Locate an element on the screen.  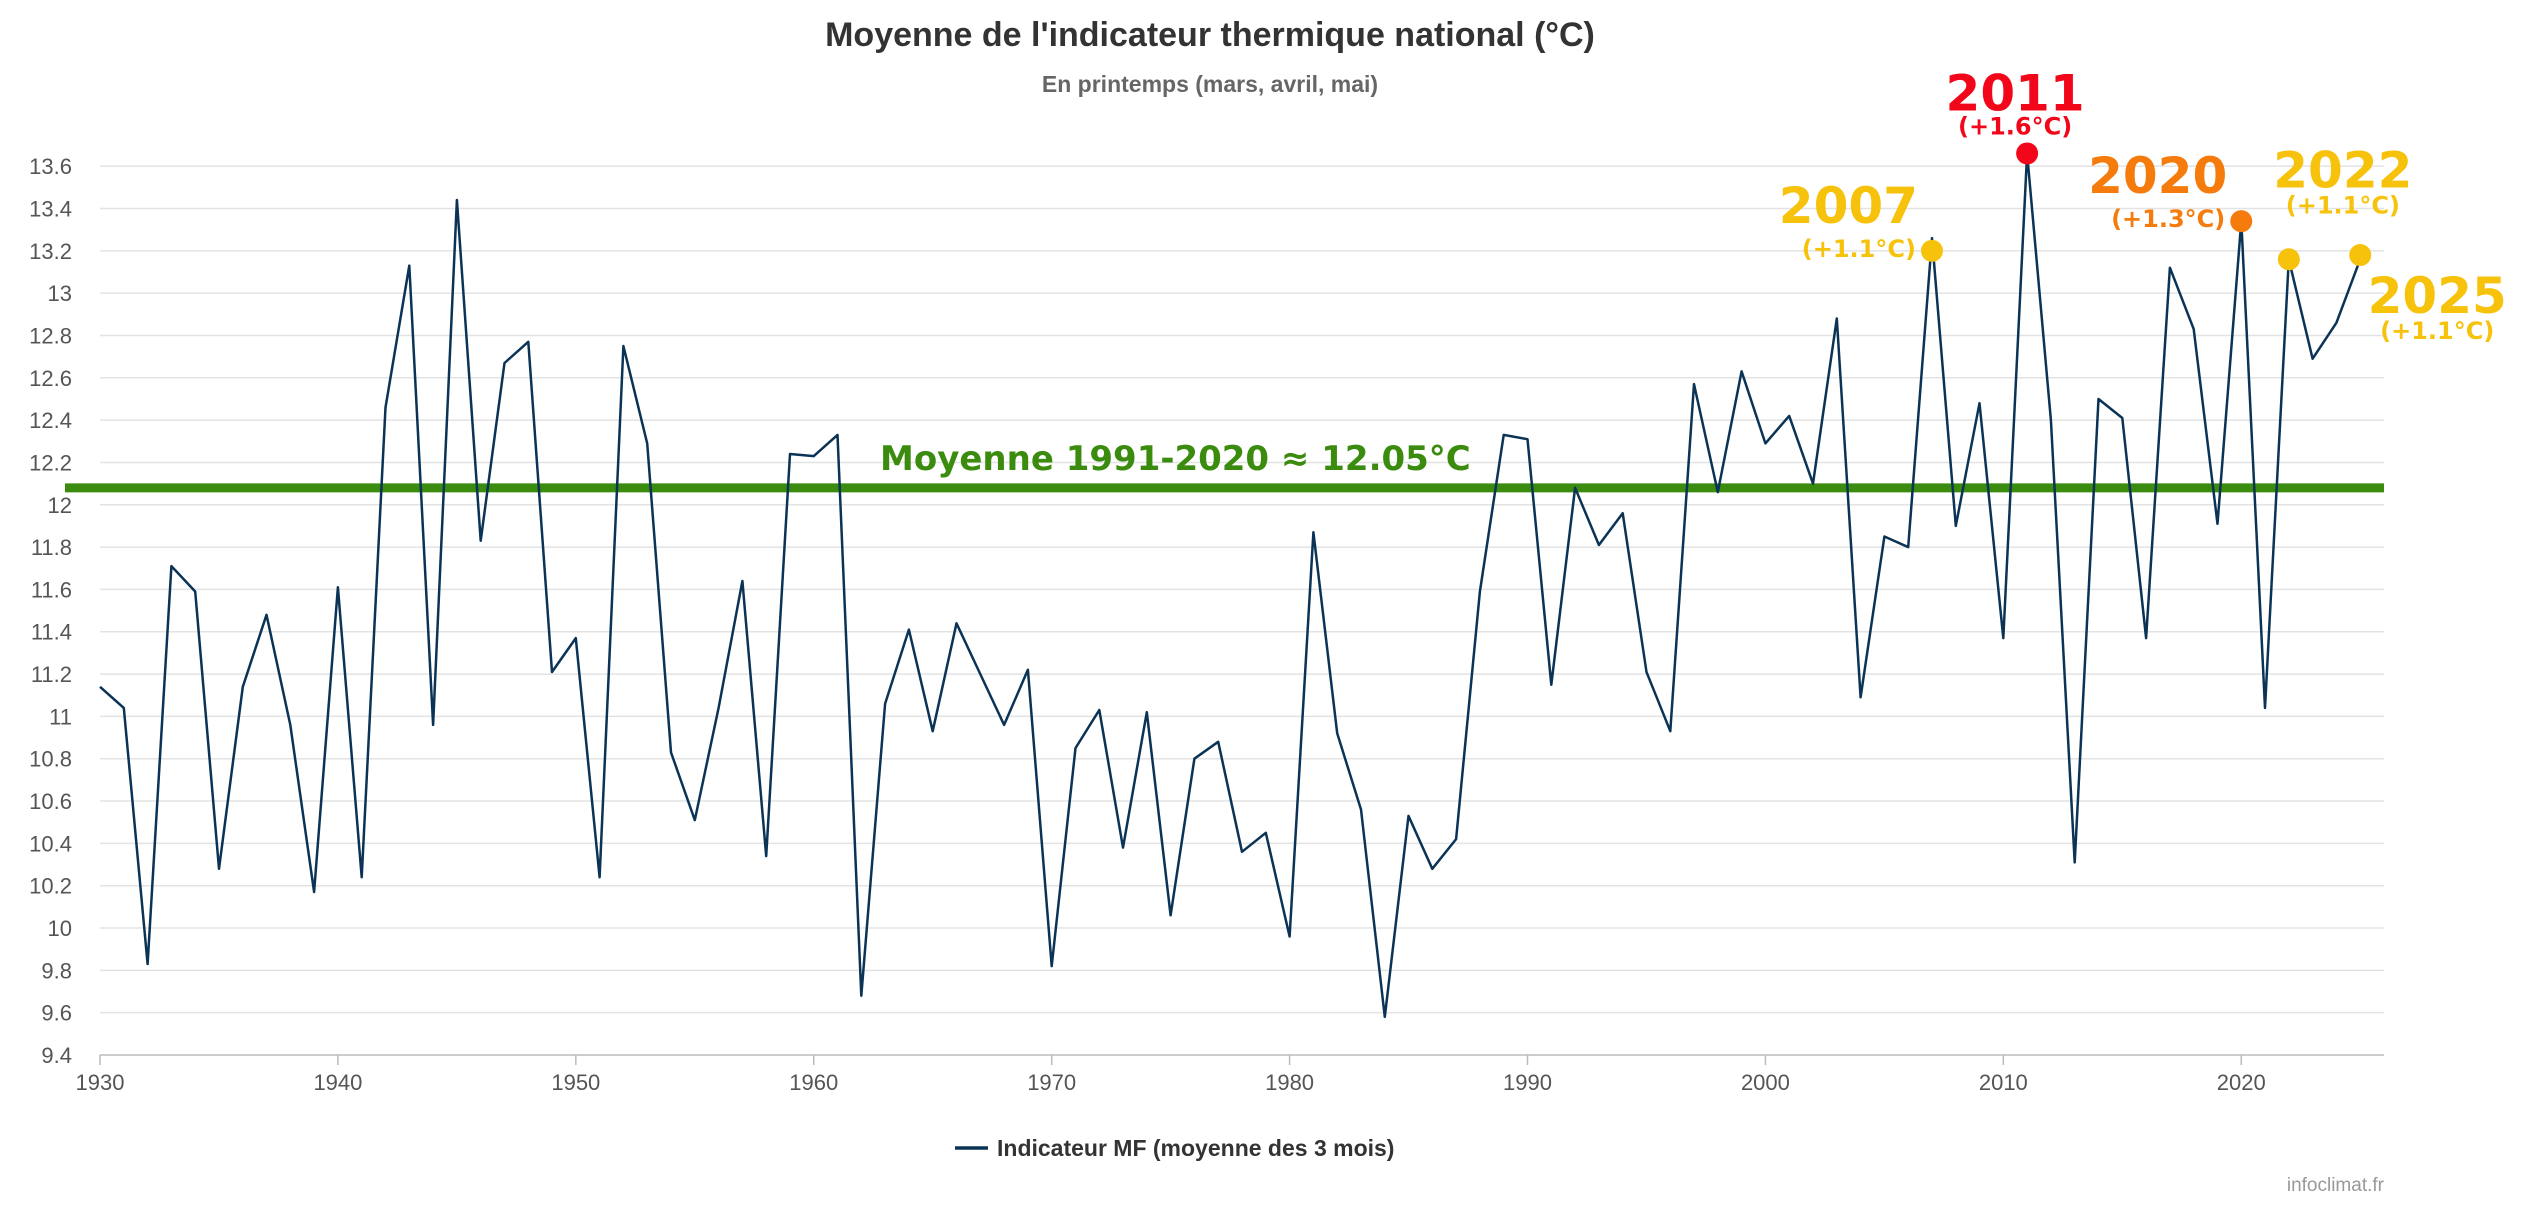
annotation-year-2020: 2020 is located at coordinates (2157, 176).